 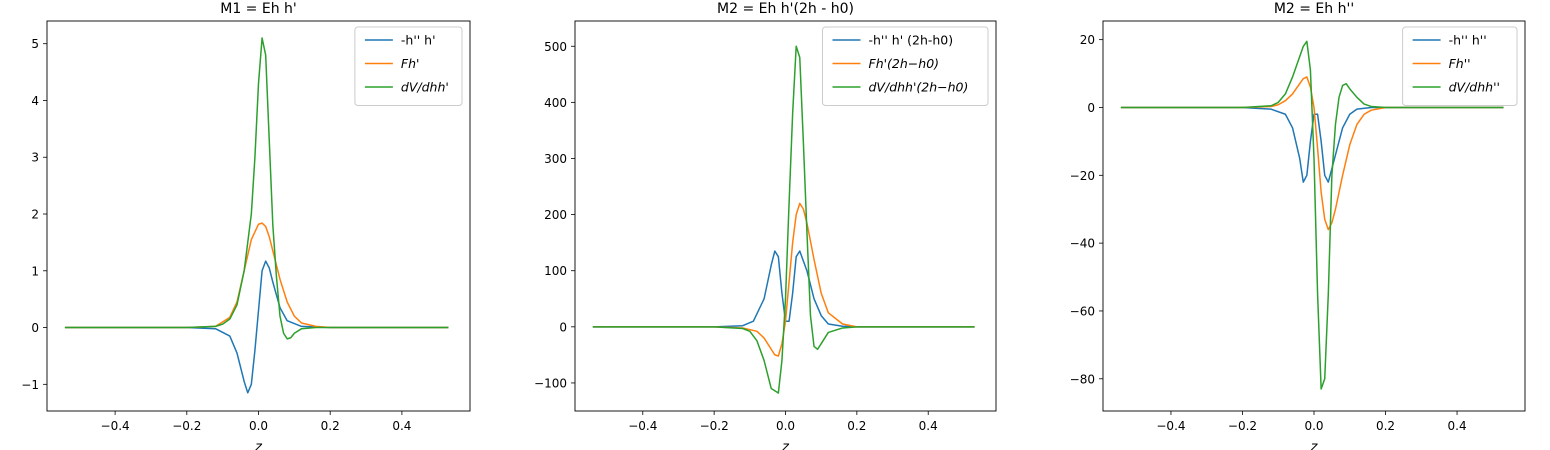 I want to click on y-tick-label: 200, so click(x=555, y=215).